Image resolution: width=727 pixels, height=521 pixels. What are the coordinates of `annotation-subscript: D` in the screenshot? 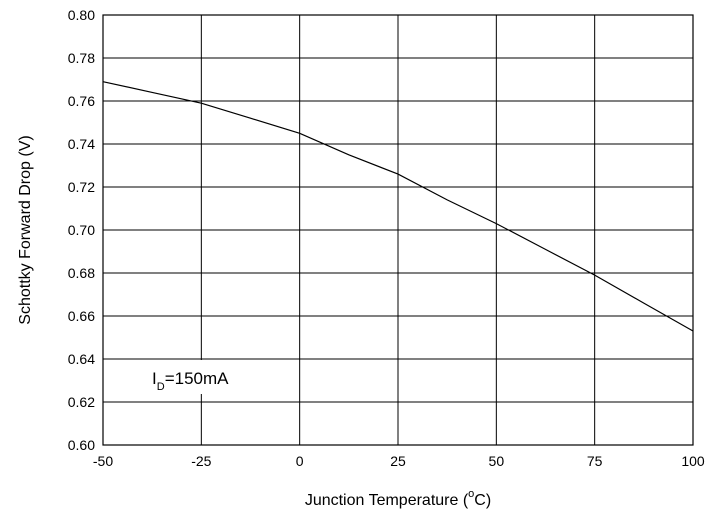 It's located at (161, 387).